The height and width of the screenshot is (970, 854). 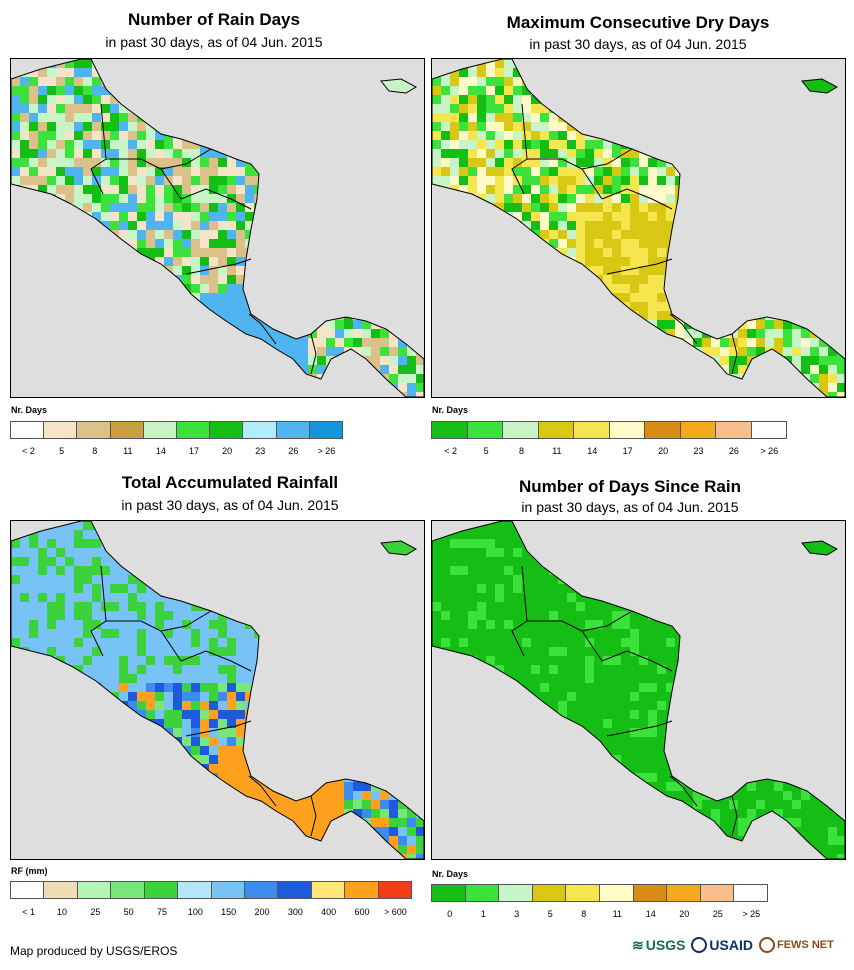 What do you see at coordinates (29, 871) in the screenshot?
I see `legend-title: RF (mm)` at bounding box center [29, 871].